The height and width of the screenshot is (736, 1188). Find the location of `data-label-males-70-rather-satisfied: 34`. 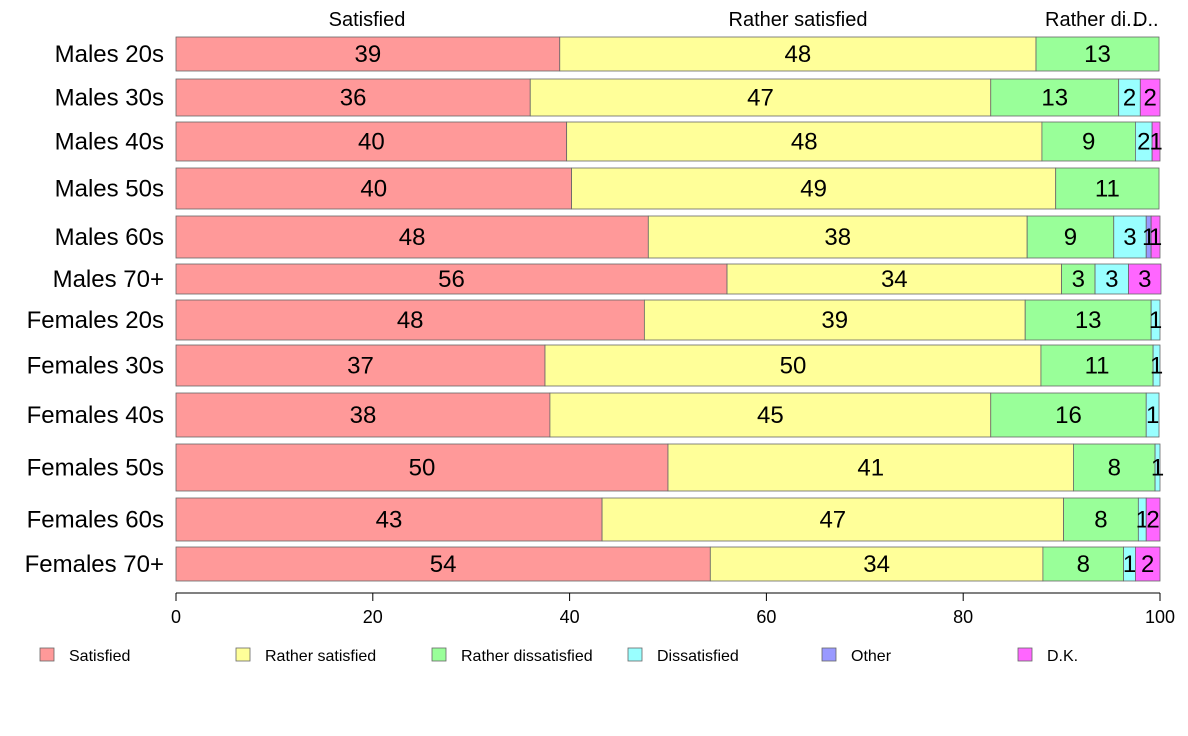

data-label-males-70-rather-satisfied: 34 is located at coordinates (894, 279).